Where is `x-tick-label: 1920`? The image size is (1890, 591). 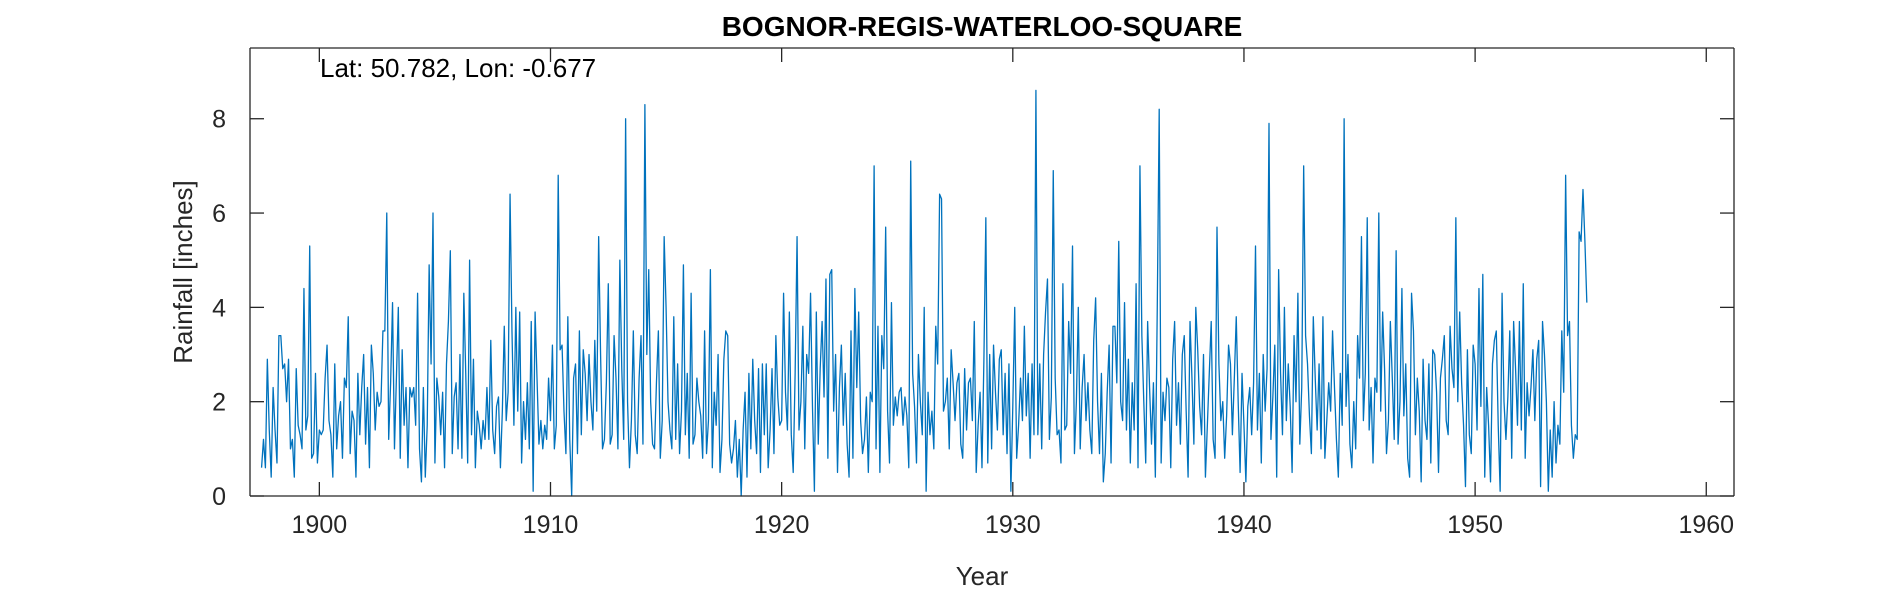
x-tick-label: 1920 is located at coordinates (782, 525).